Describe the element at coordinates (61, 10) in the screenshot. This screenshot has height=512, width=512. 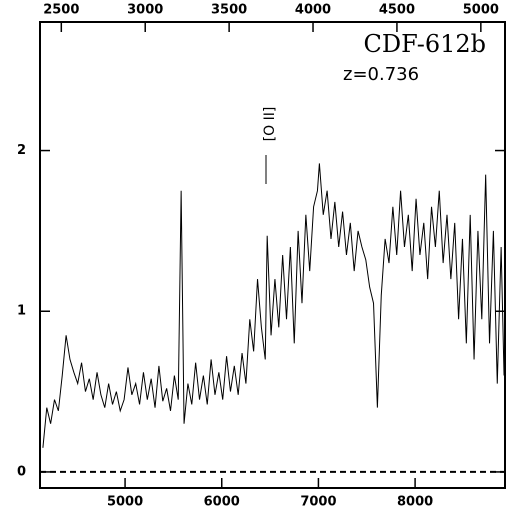
I see `x2-tick-label: 2500` at that location.